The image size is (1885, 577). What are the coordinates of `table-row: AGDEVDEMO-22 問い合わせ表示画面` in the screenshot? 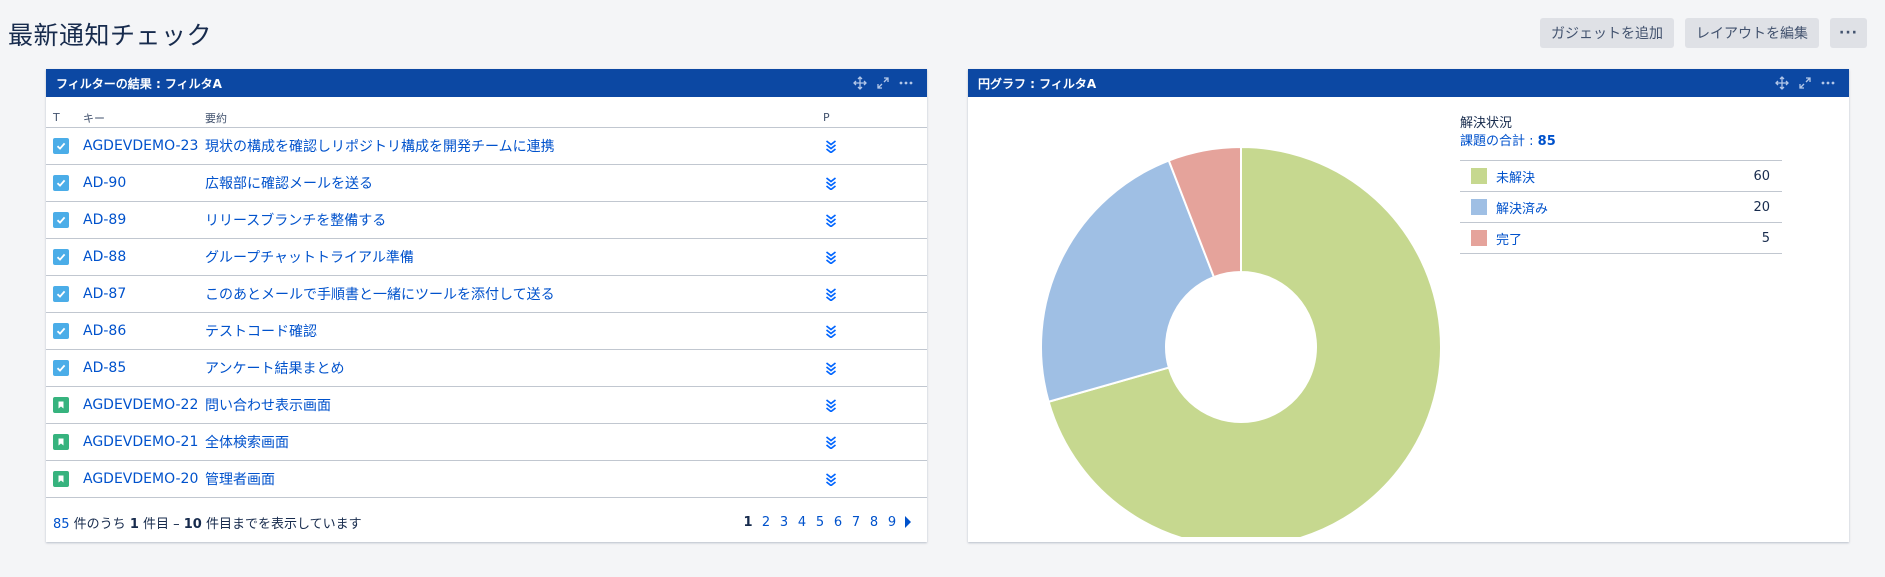 It's located at (486, 405).